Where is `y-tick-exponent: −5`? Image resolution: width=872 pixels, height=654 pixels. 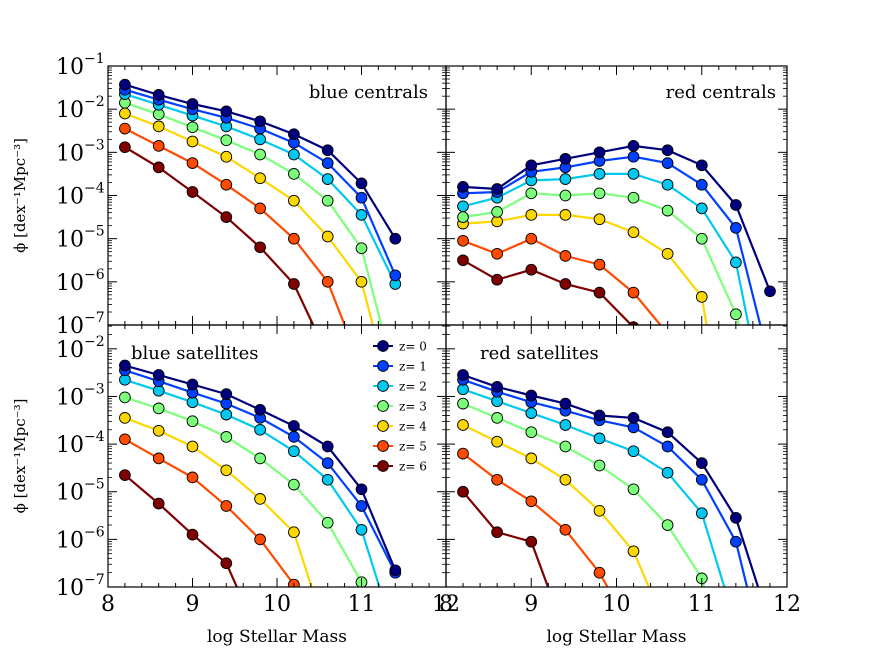 y-tick-exponent: −5 is located at coordinates (94, 232).